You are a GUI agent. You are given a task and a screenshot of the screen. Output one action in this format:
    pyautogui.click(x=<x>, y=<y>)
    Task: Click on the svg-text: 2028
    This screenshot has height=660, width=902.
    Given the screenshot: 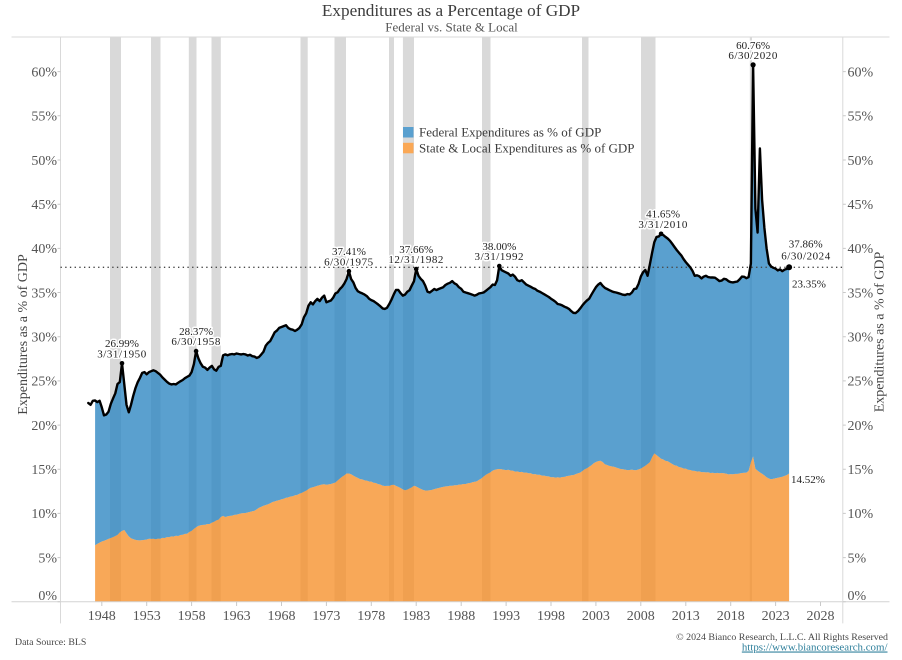 What is the action you would take?
    pyautogui.click(x=821, y=616)
    